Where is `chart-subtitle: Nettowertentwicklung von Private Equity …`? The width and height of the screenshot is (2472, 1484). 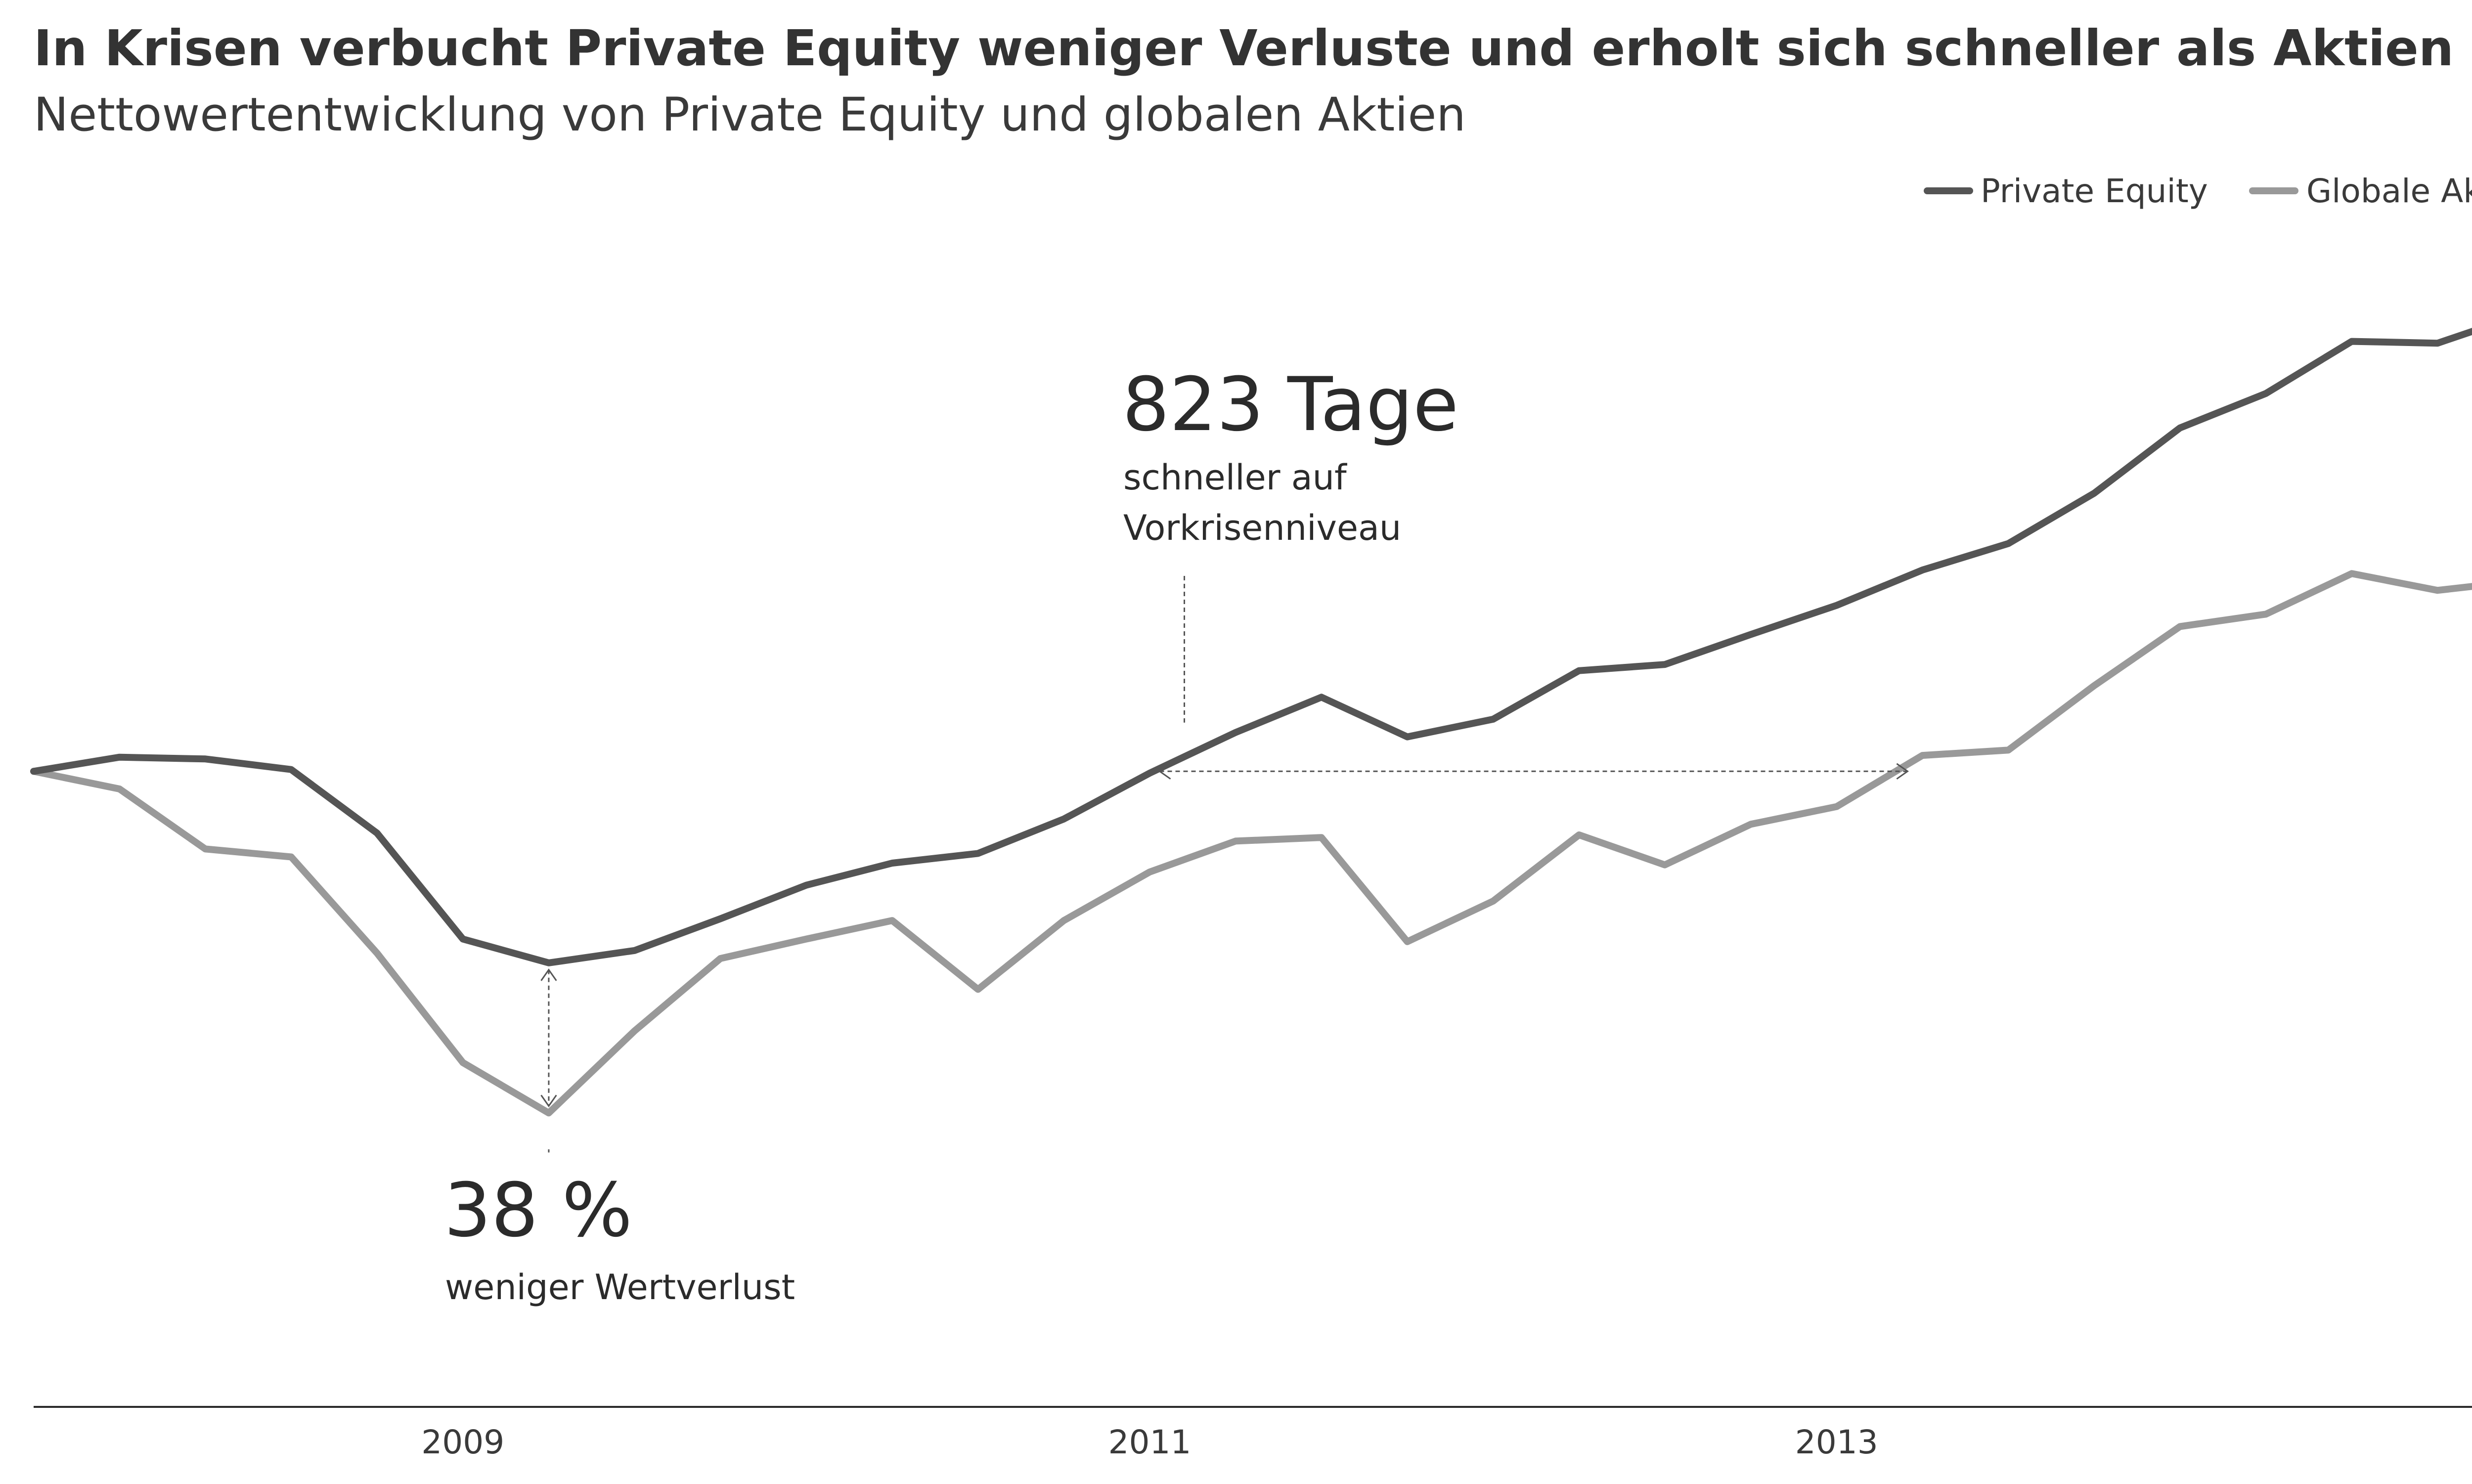
chart-subtitle: Nettowertentwicklung von Private Equity … is located at coordinates (750, 115).